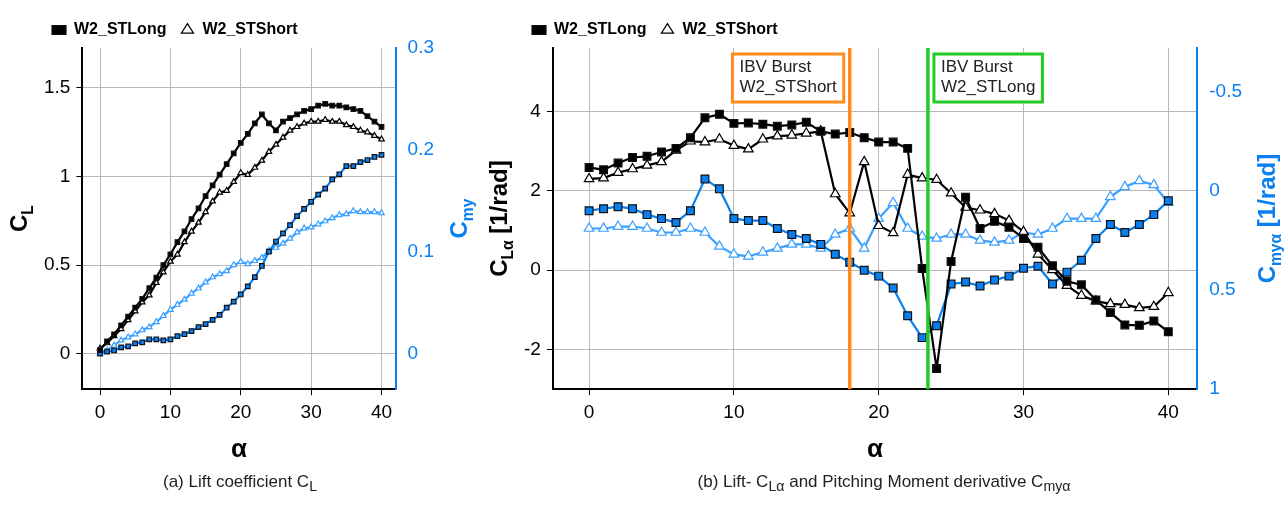 The width and height of the screenshot is (1288, 512). I want to click on ref-line-label: IBV Burst W2_STLong, so click(988, 77).